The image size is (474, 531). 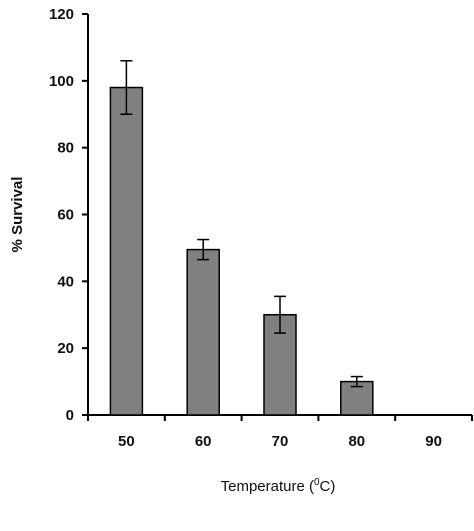 What do you see at coordinates (65, 281) in the screenshot?
I see `y-tick-label: 40` at bounding box center [65, 281].